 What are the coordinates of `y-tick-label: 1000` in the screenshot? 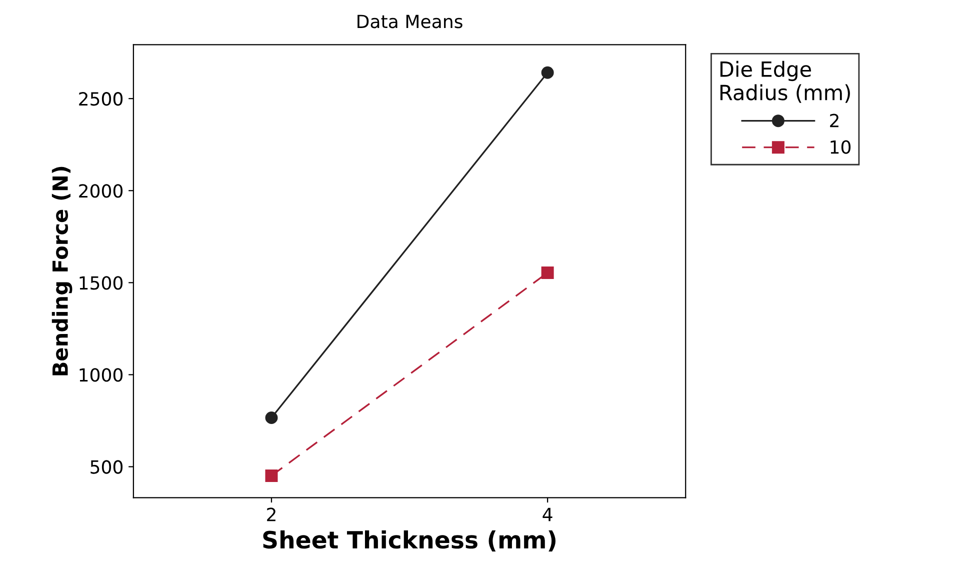 It's located at (101, 375).